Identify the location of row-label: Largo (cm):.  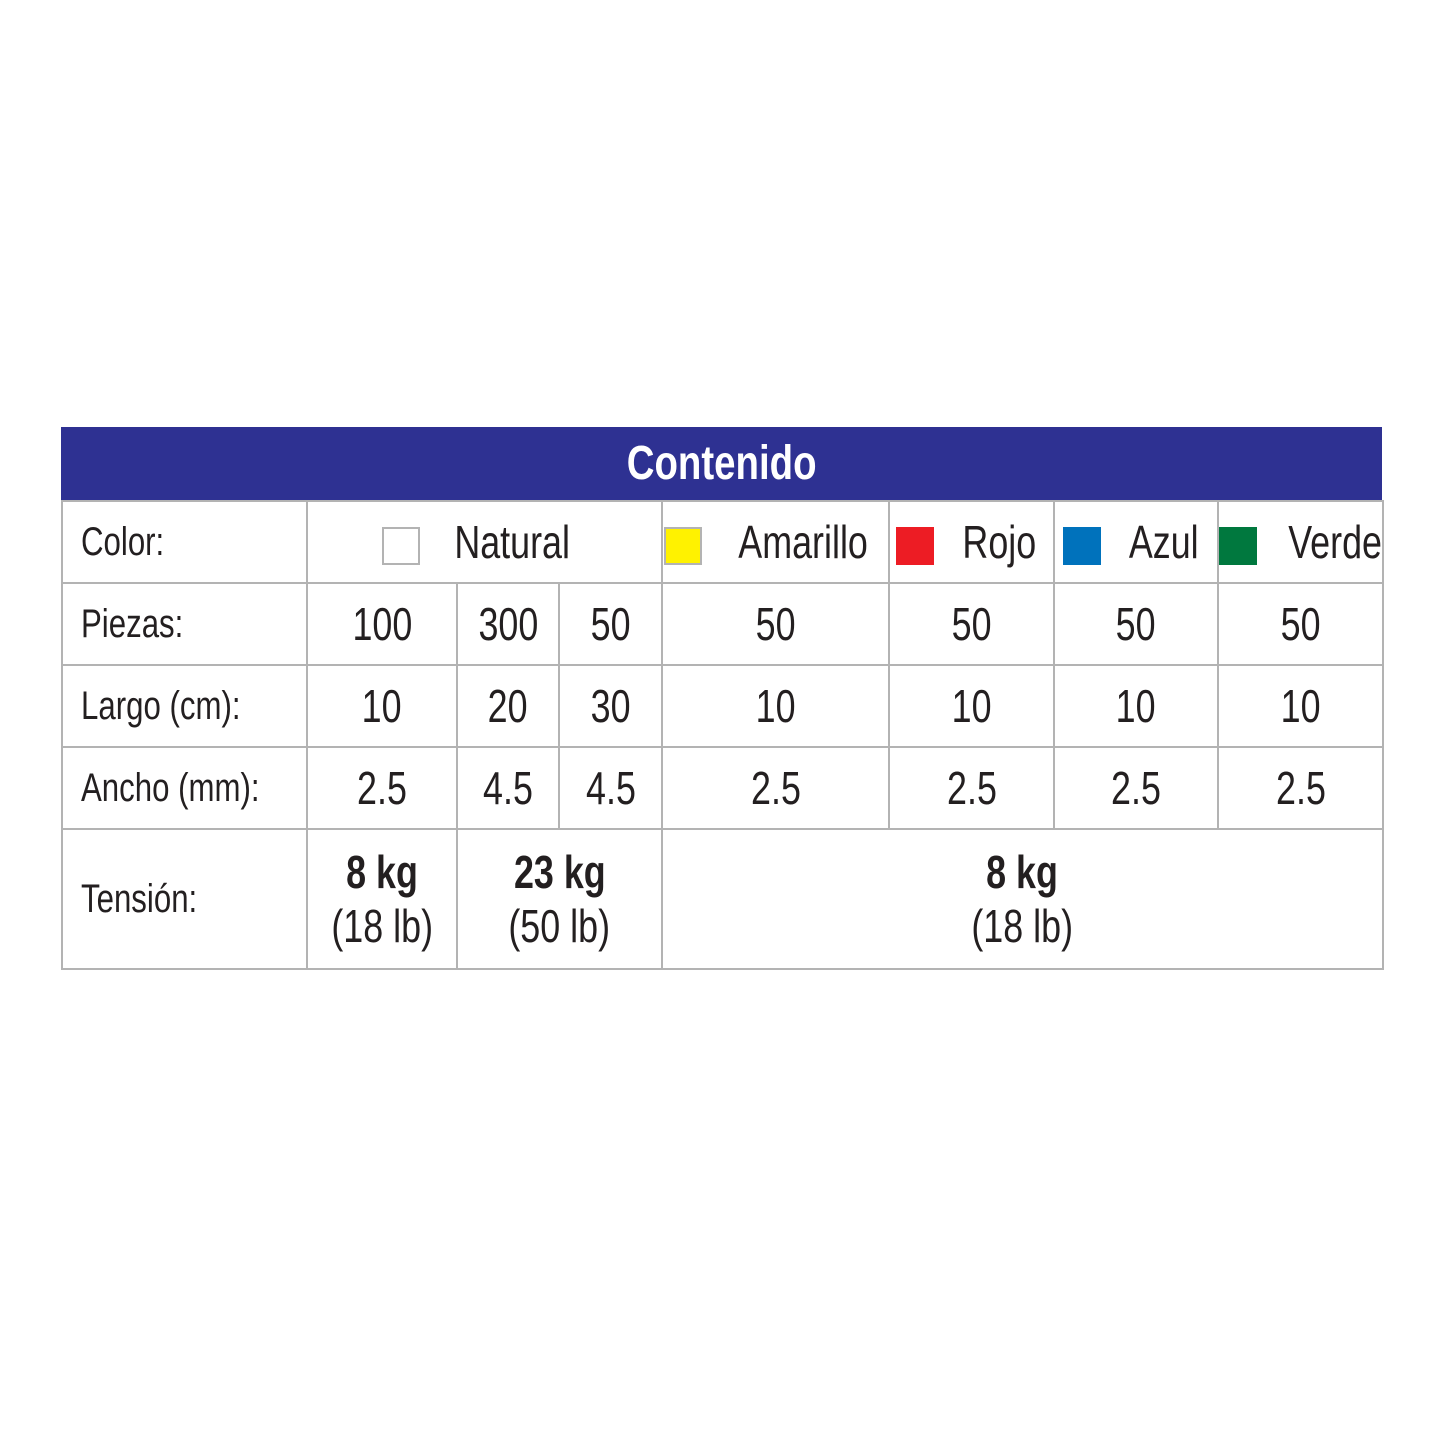
(184, 706).